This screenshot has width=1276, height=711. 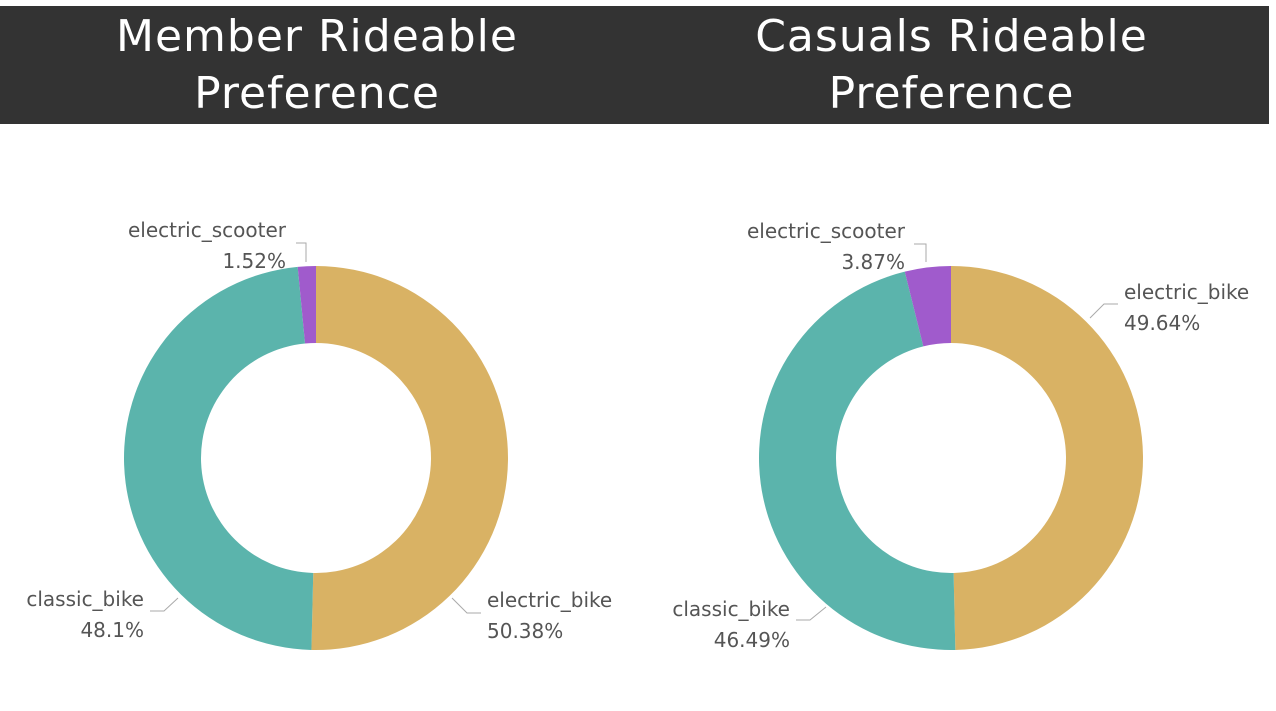 I want to click on member-leader-line-classic-bike, so click(x=164, y=604).